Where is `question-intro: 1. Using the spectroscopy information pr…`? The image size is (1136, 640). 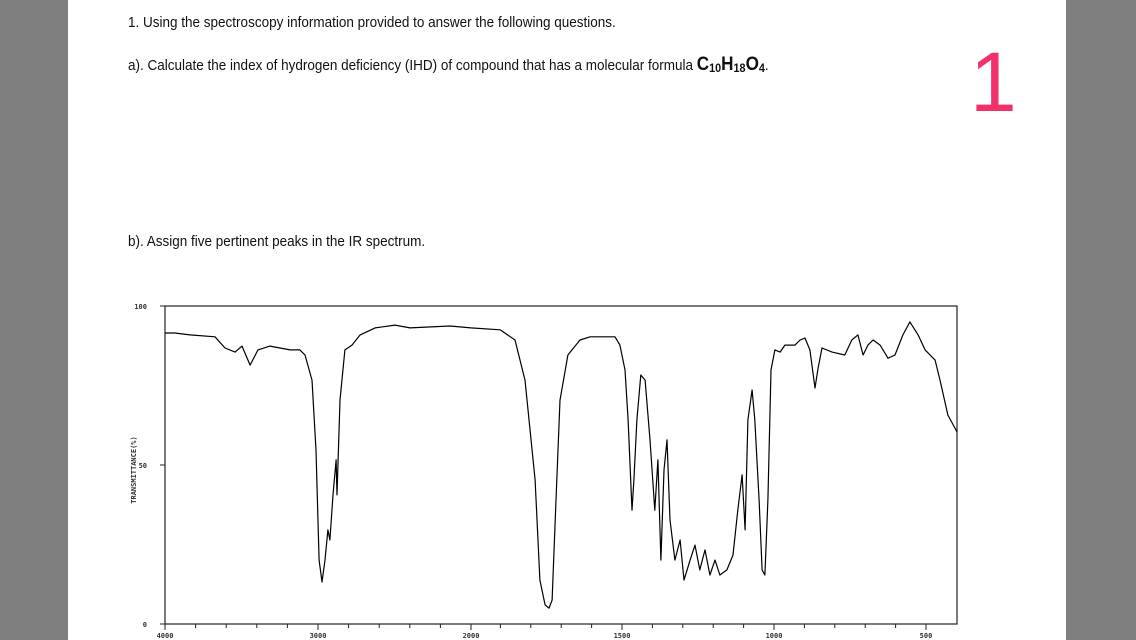 question-intro: 1. Using the spectroscopy information pr… is located at coordinates (372, 22).